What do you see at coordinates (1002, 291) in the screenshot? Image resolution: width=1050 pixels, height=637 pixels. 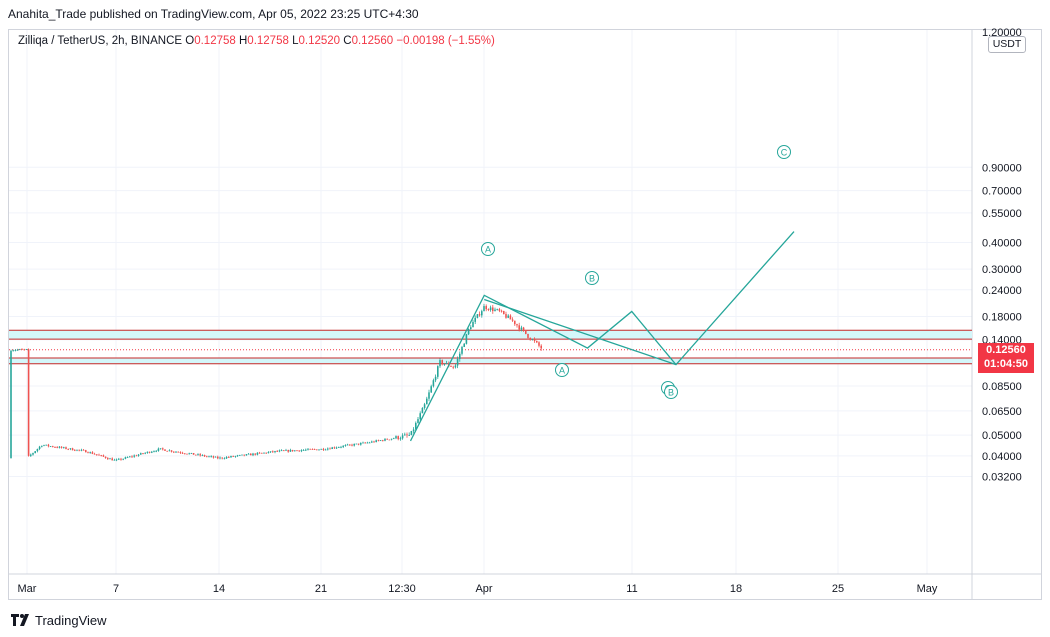 I see `price-tick-label: 0.24000` at bounding box center [1002, 291].